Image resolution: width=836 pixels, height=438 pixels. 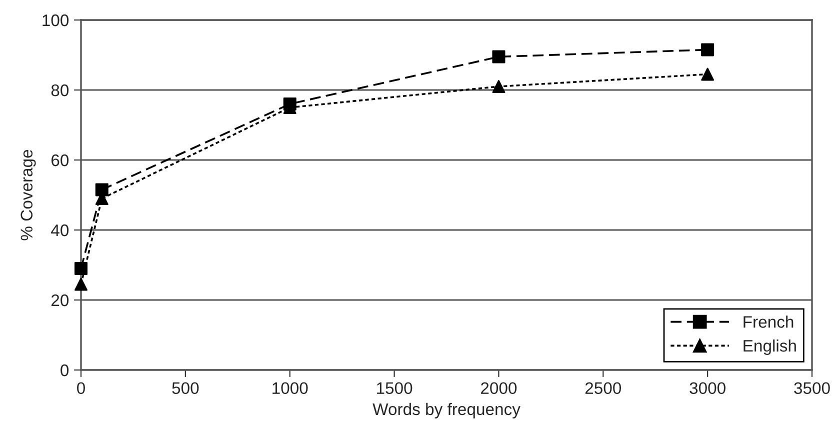 What do you see at coordinates (499, 388) in the screenshot?
I see `x-tick-label: 2000` at bounding box center [499, 388].